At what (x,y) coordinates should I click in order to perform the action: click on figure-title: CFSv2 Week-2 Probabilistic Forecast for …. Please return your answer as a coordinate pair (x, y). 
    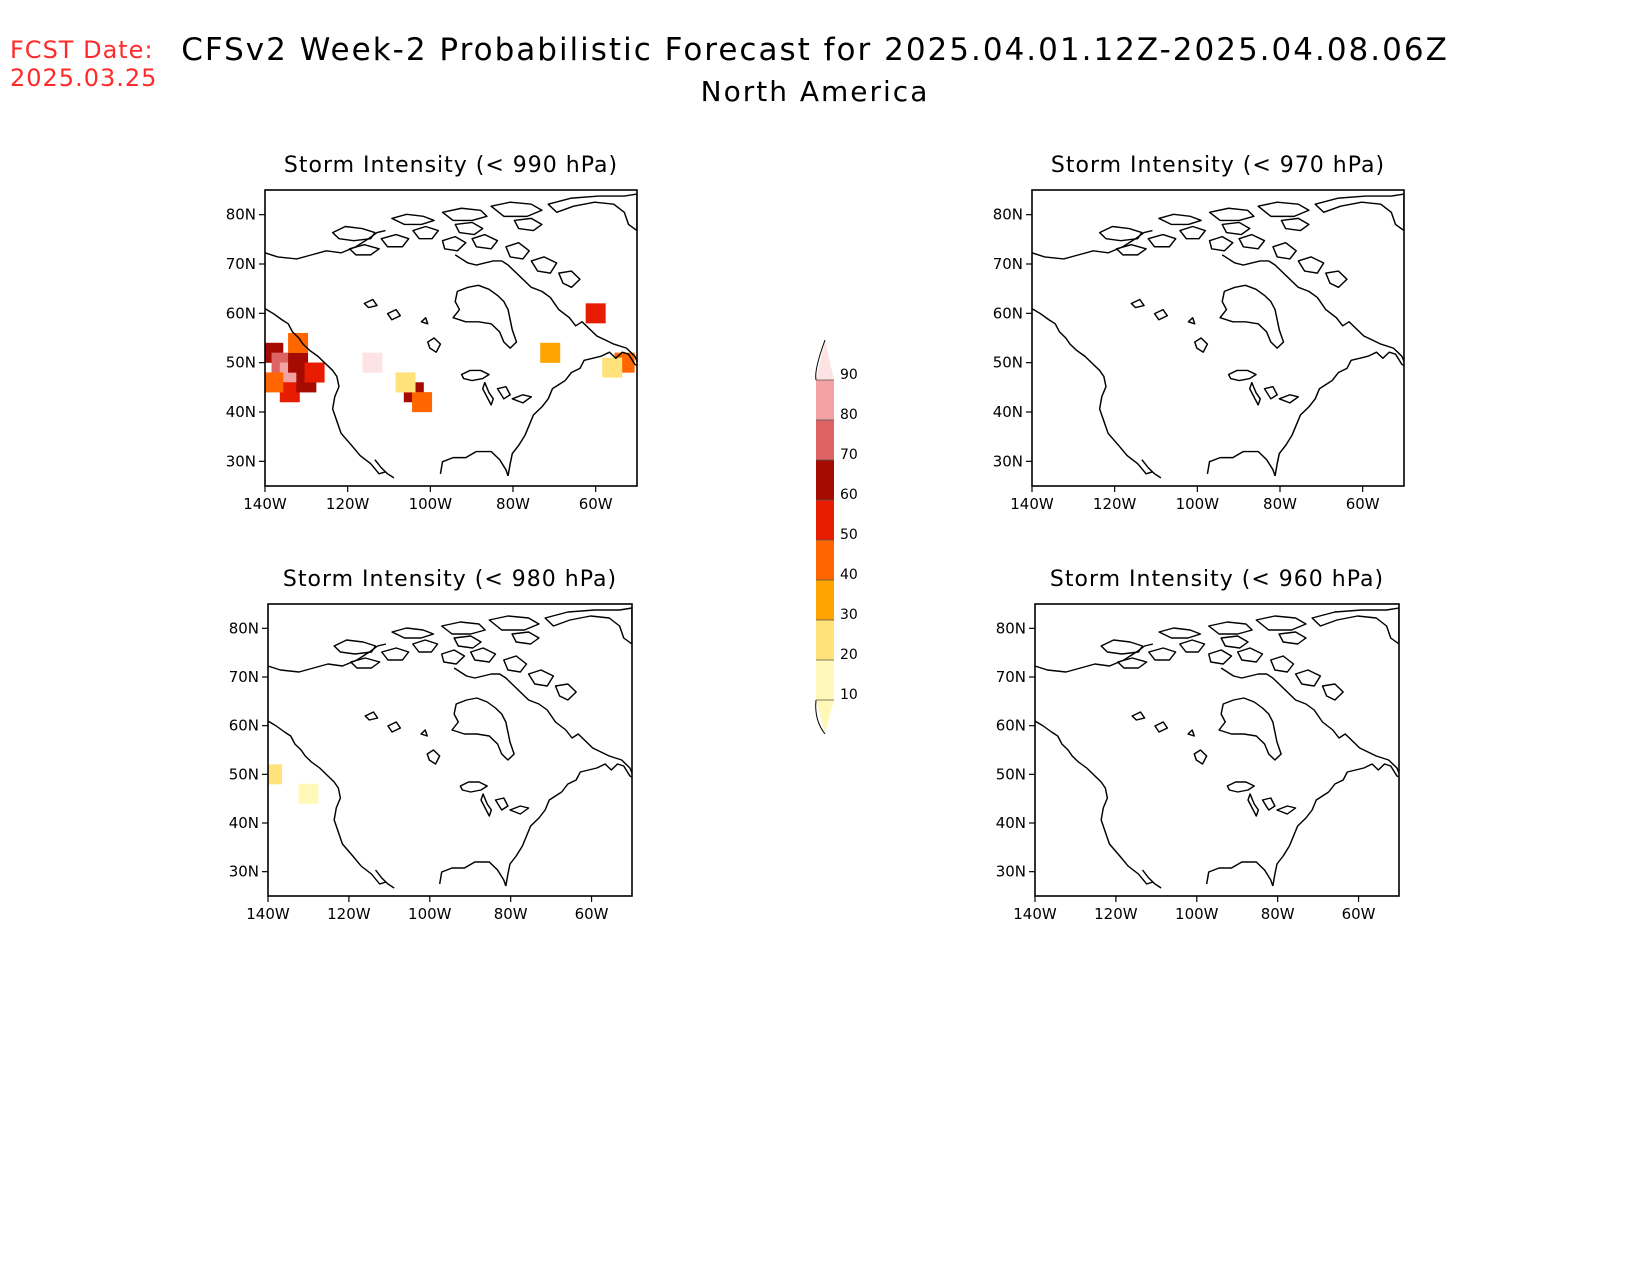
    Looking at the image, I should click on (815, 50).